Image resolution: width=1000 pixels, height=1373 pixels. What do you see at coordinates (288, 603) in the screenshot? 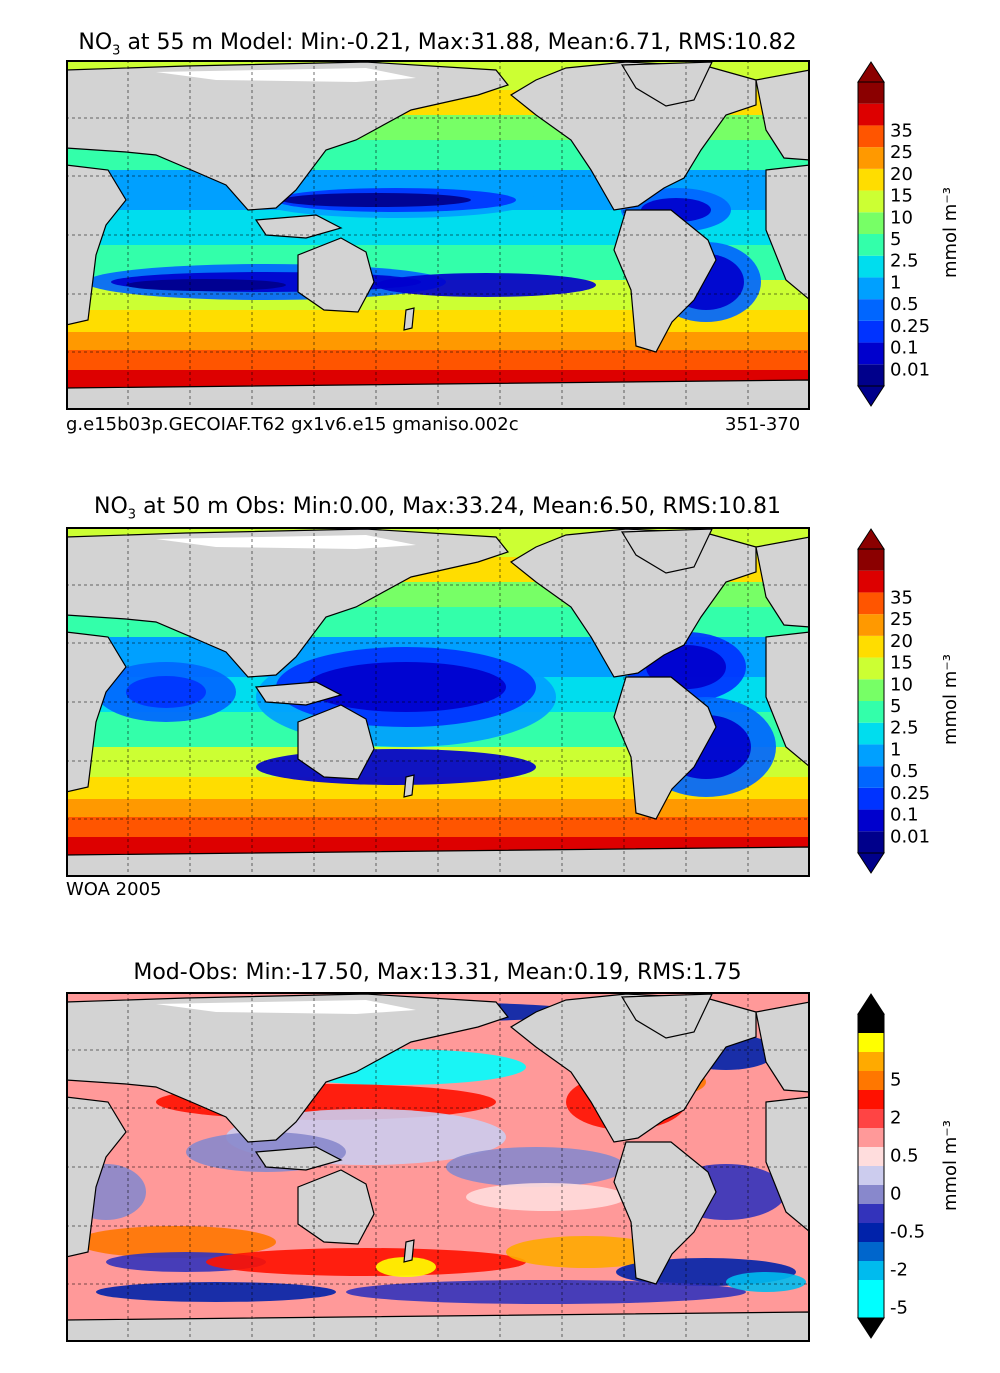
I see `1-eurasia-land` at bounding box center [288, 603].